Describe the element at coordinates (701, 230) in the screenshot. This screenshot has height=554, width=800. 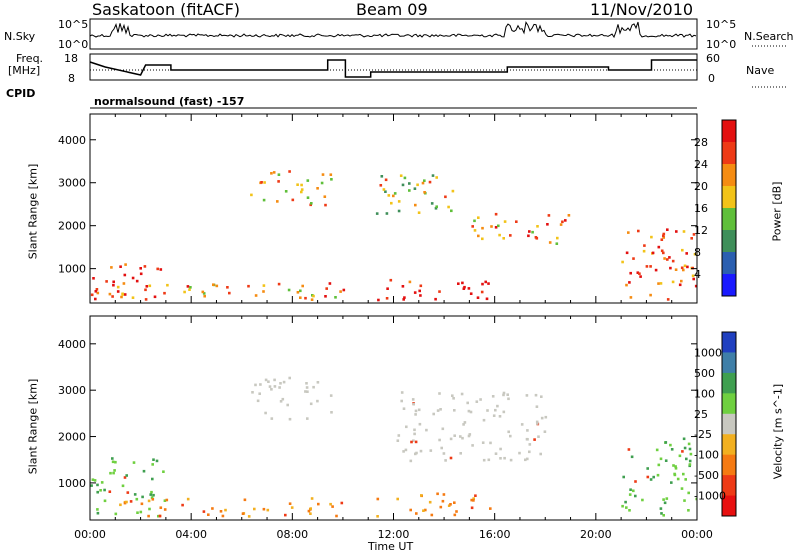
I see `power-cb-tick-label: 12` at that location.